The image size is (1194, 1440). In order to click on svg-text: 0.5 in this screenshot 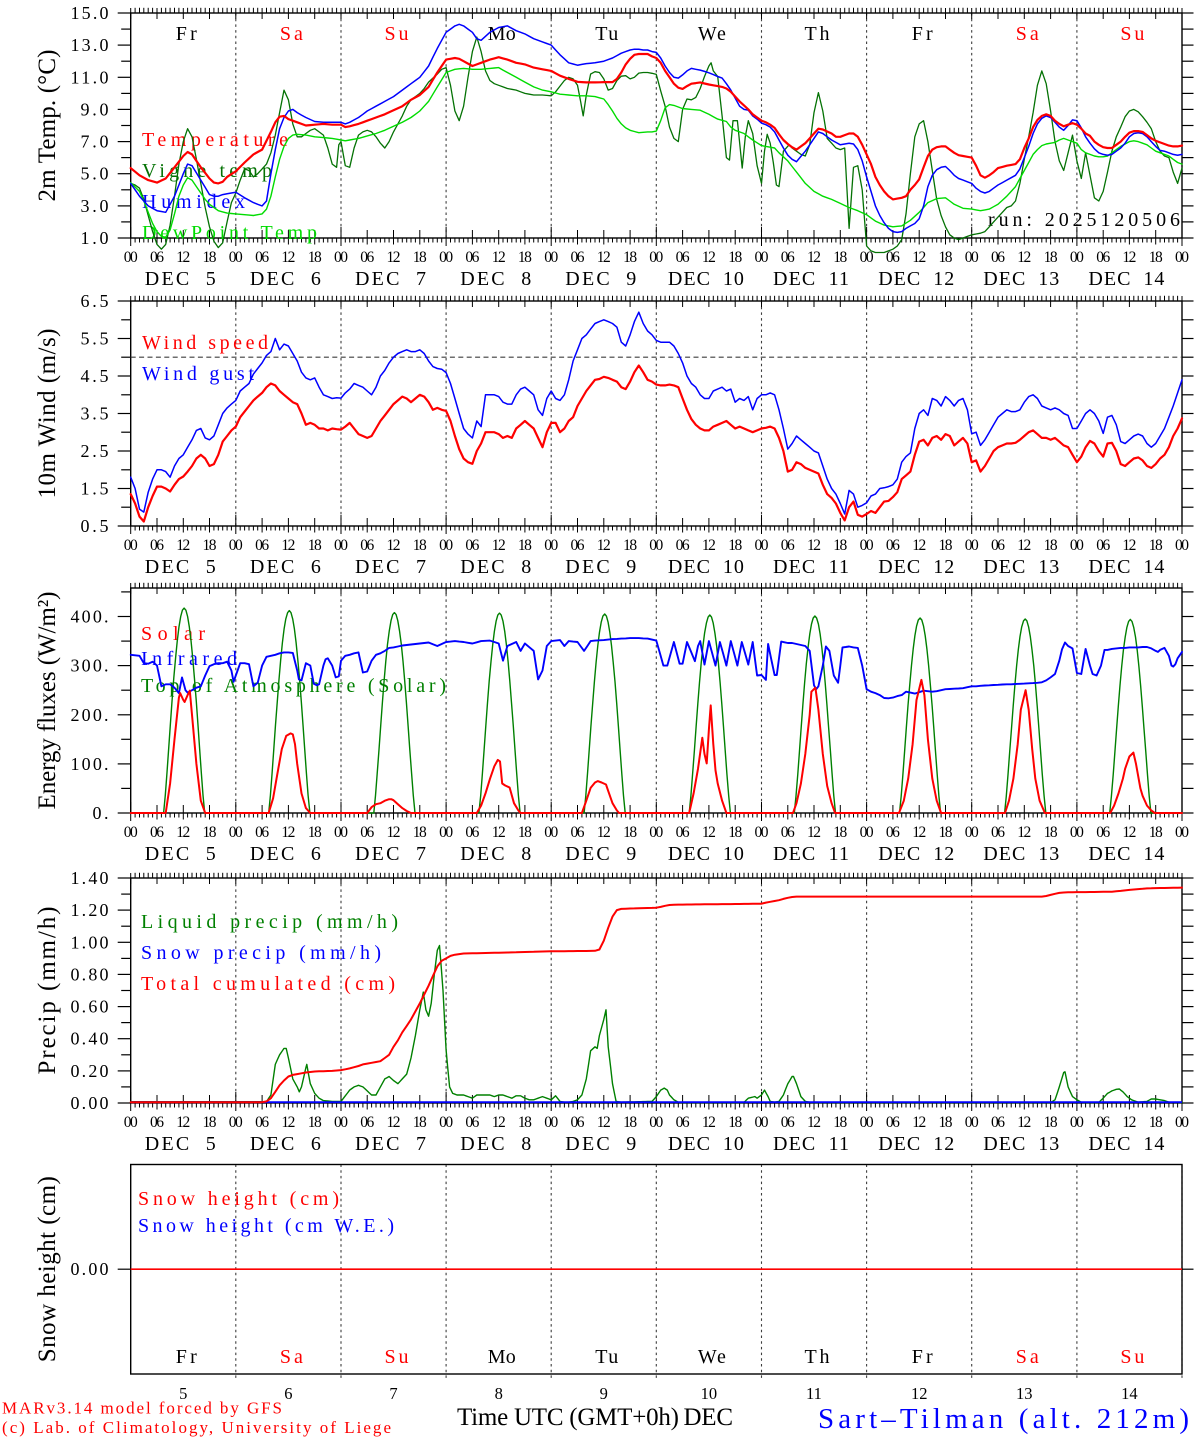, I will do `click(95, 526)`.